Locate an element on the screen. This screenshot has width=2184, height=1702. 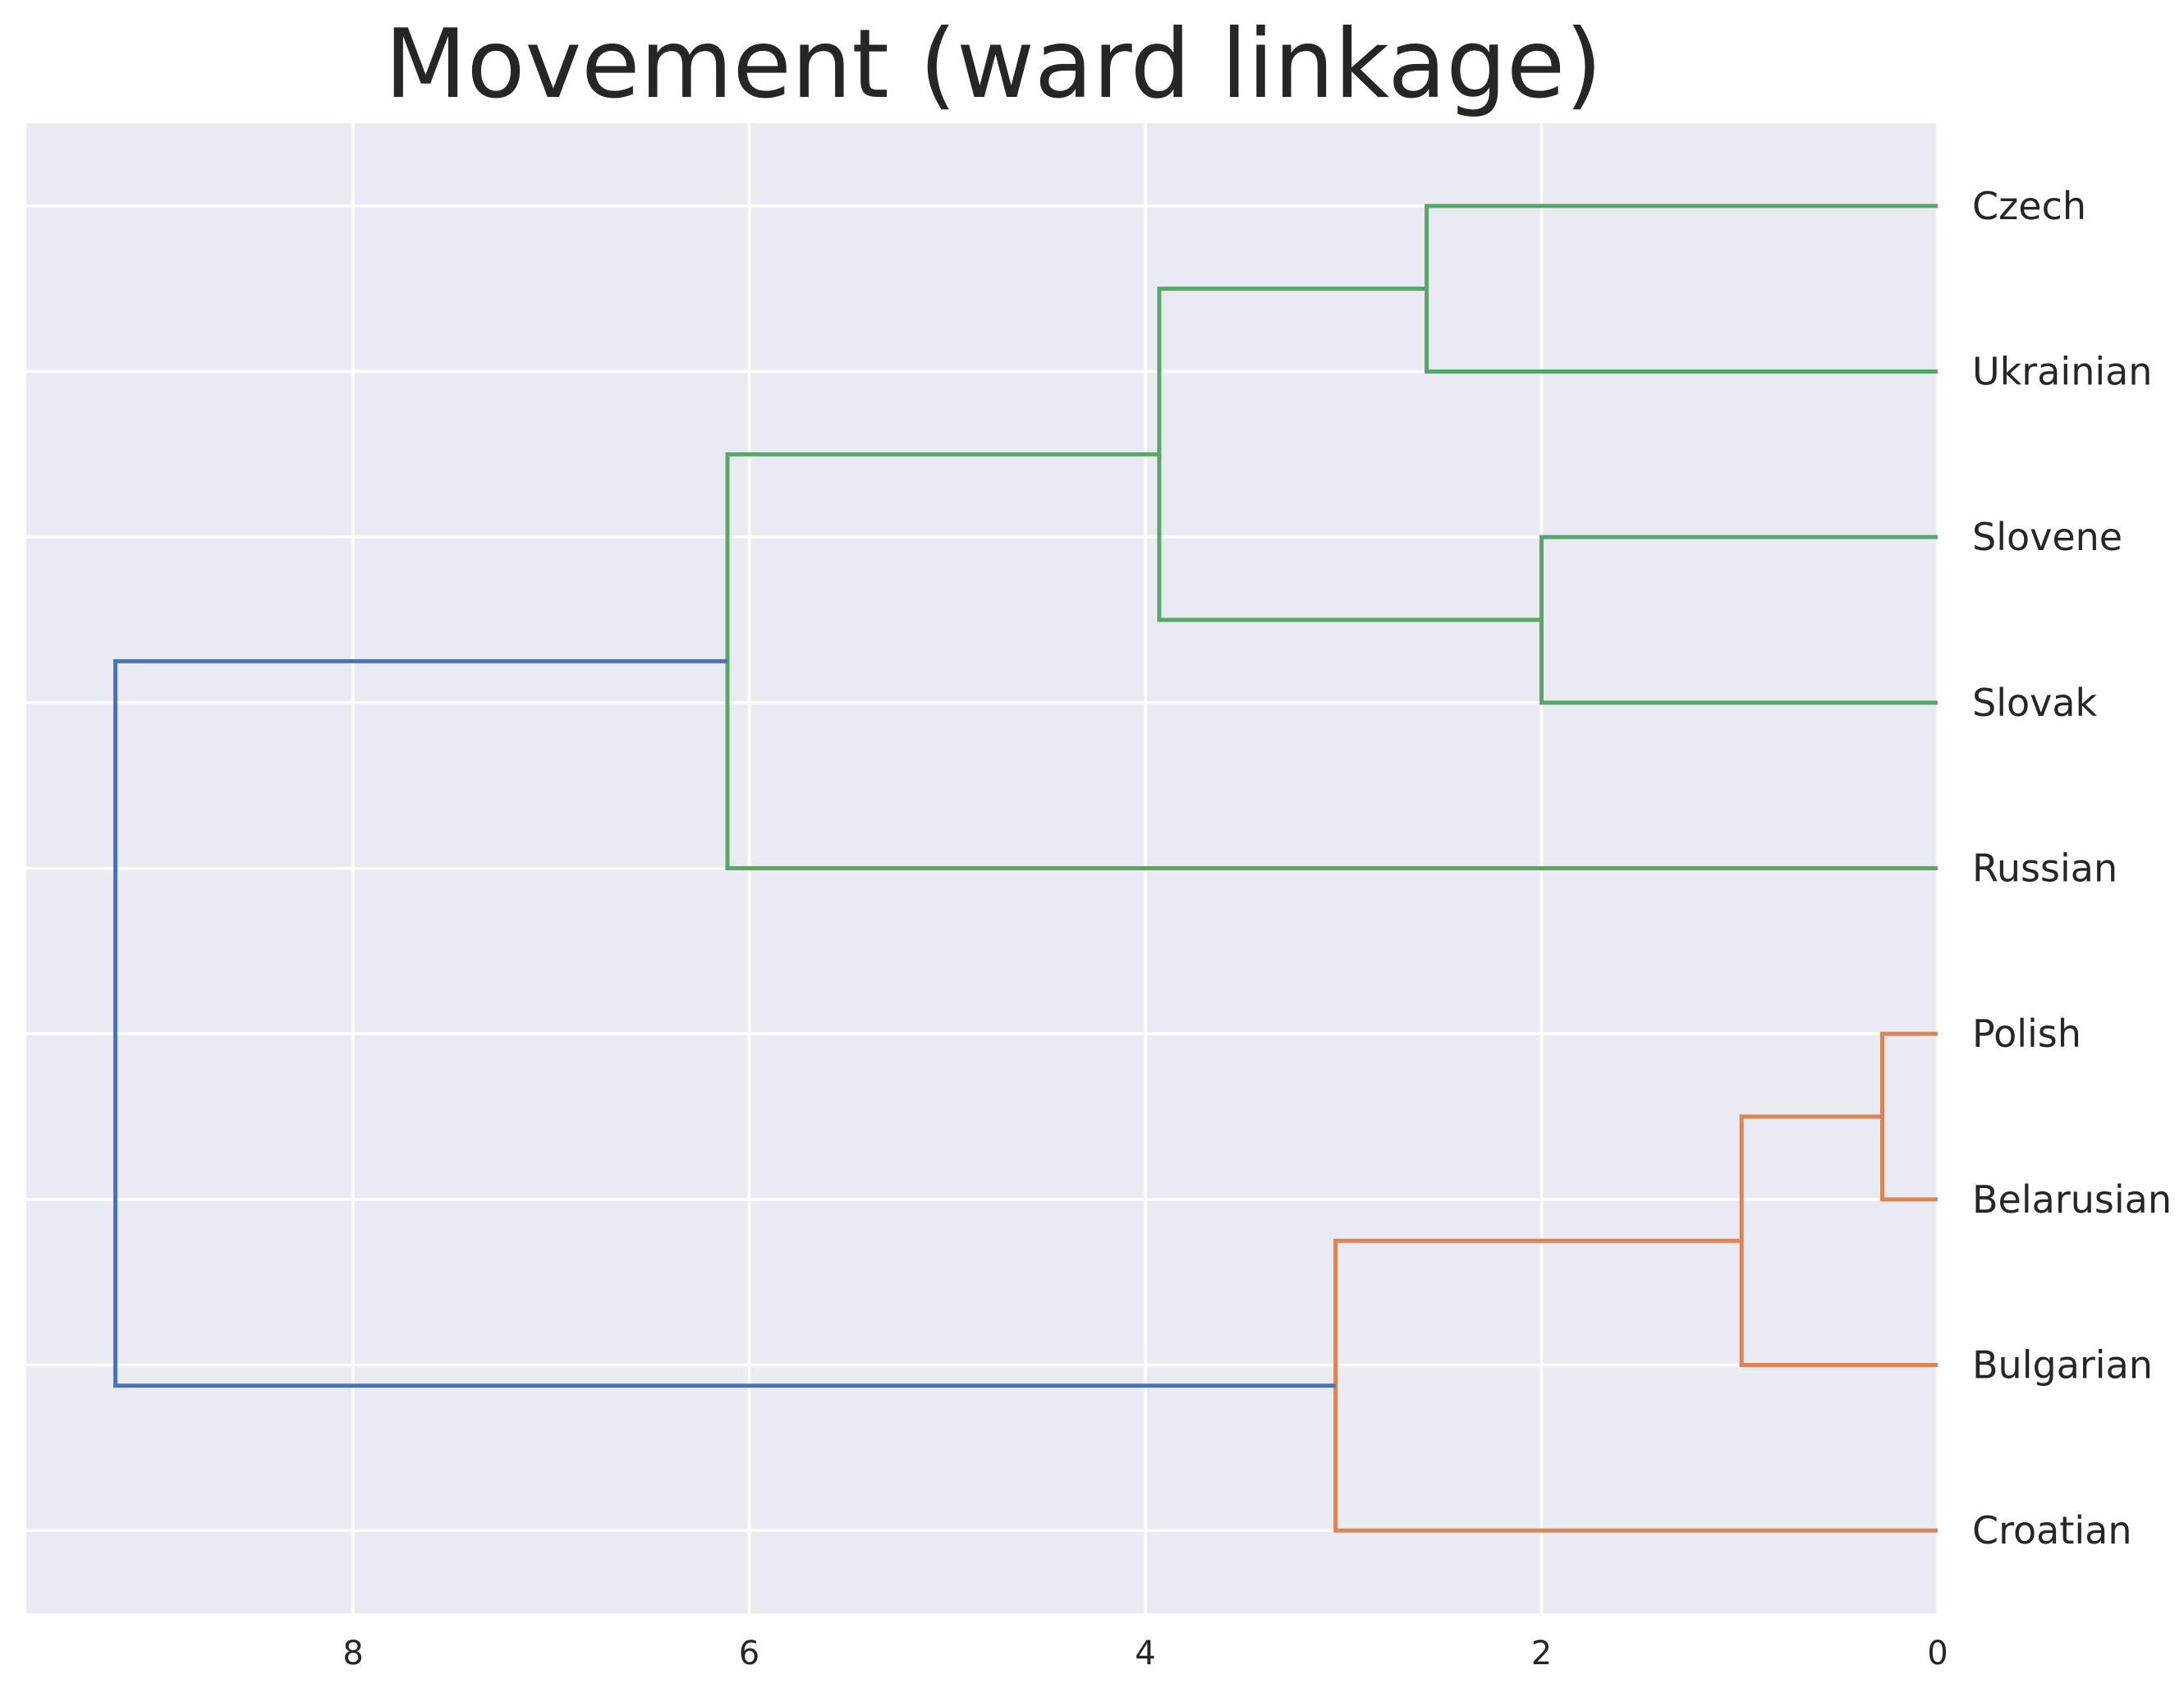
leaf-label: Polish is located at coordinates (2026, 1034).